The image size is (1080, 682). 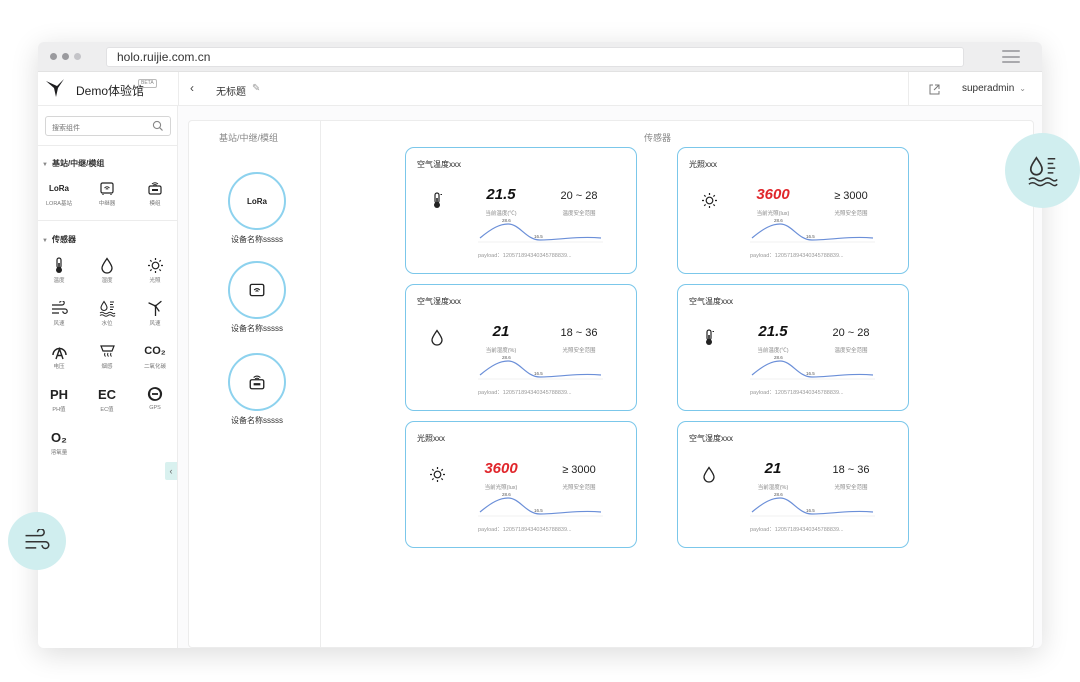 What do you see at coordinates (256, 88) in the screenshot?
I see `edit-title-icon: ✎` at bounding box center [256, 88].